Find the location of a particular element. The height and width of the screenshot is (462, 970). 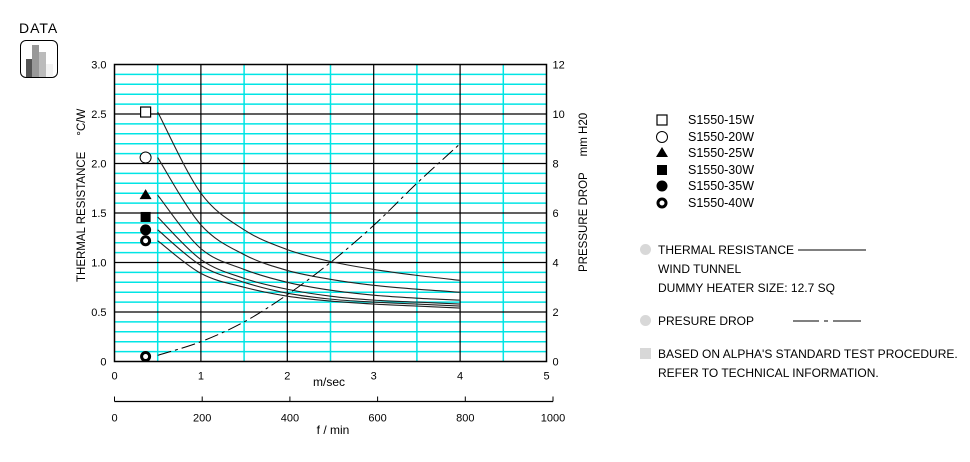

legend-label: S1550-25W is located at coordinates (721, 153).